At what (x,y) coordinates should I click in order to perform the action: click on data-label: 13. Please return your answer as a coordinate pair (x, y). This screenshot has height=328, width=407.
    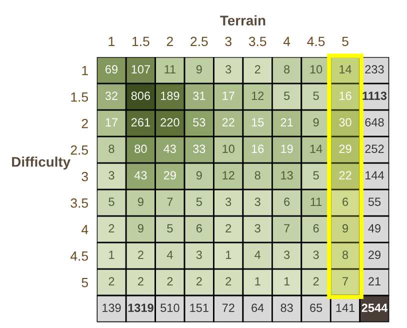
    Looking at the image, I should click on (287, 175).